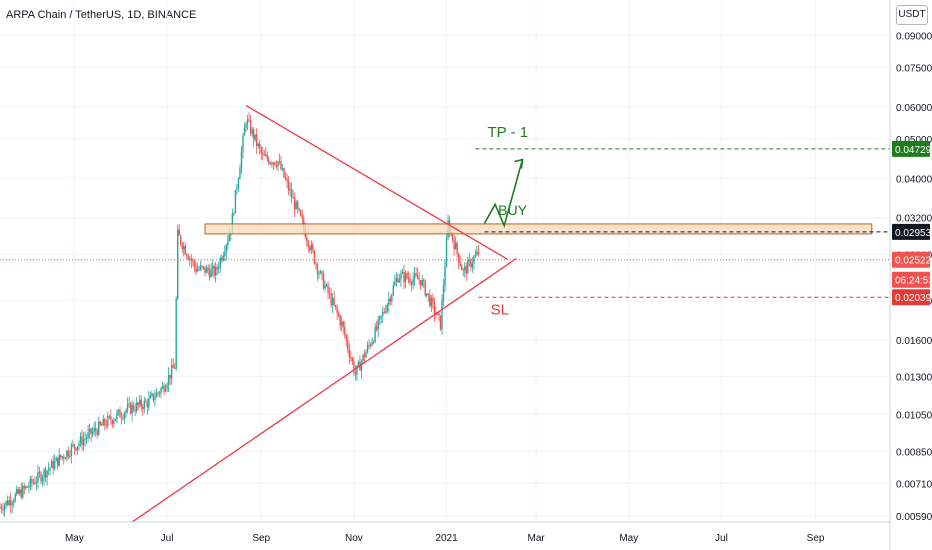 Image resolution: width=932 pixels, height=550 pixels. What do you see at coordinates (912, 15) in the screenshot?
I see `currency-button: USDT` at bounding box center [912, 15].